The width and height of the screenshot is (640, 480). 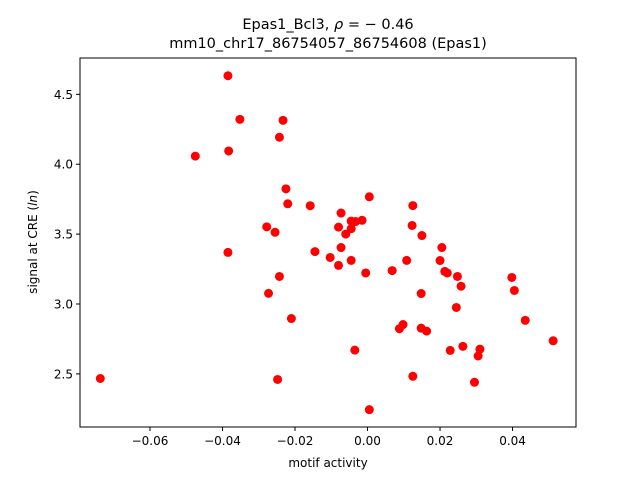 I want to click on x-tick-label-2: −0.02, so click(x=295, y=441).